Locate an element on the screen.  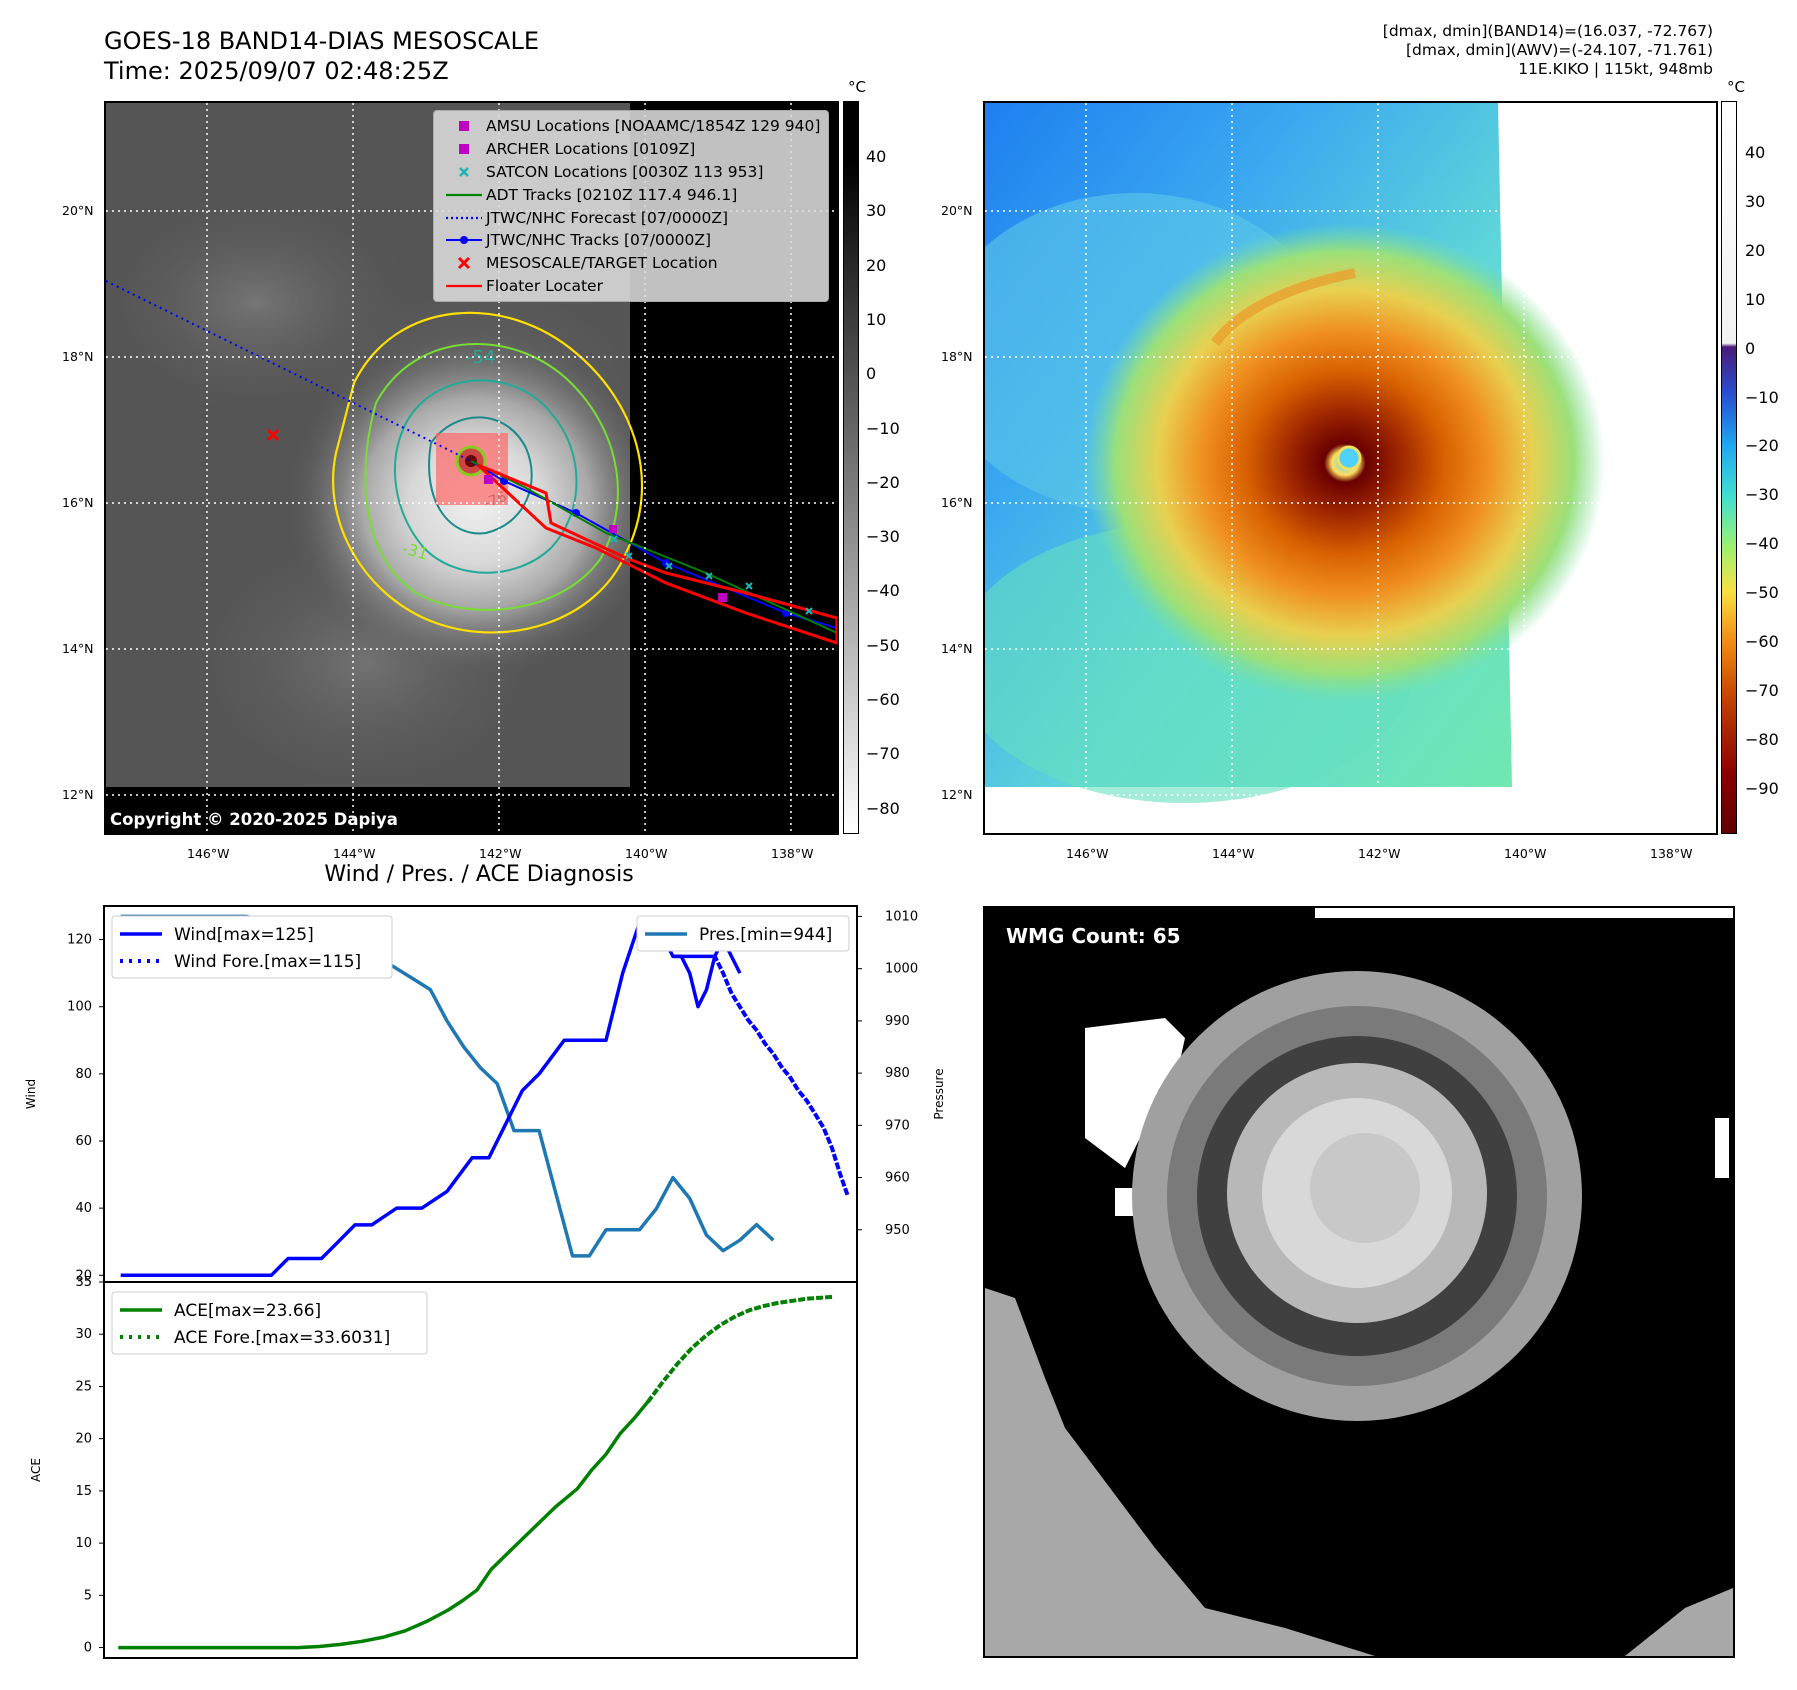
pressure-ytick-label: 950 is located at coordinates (897, 1230).